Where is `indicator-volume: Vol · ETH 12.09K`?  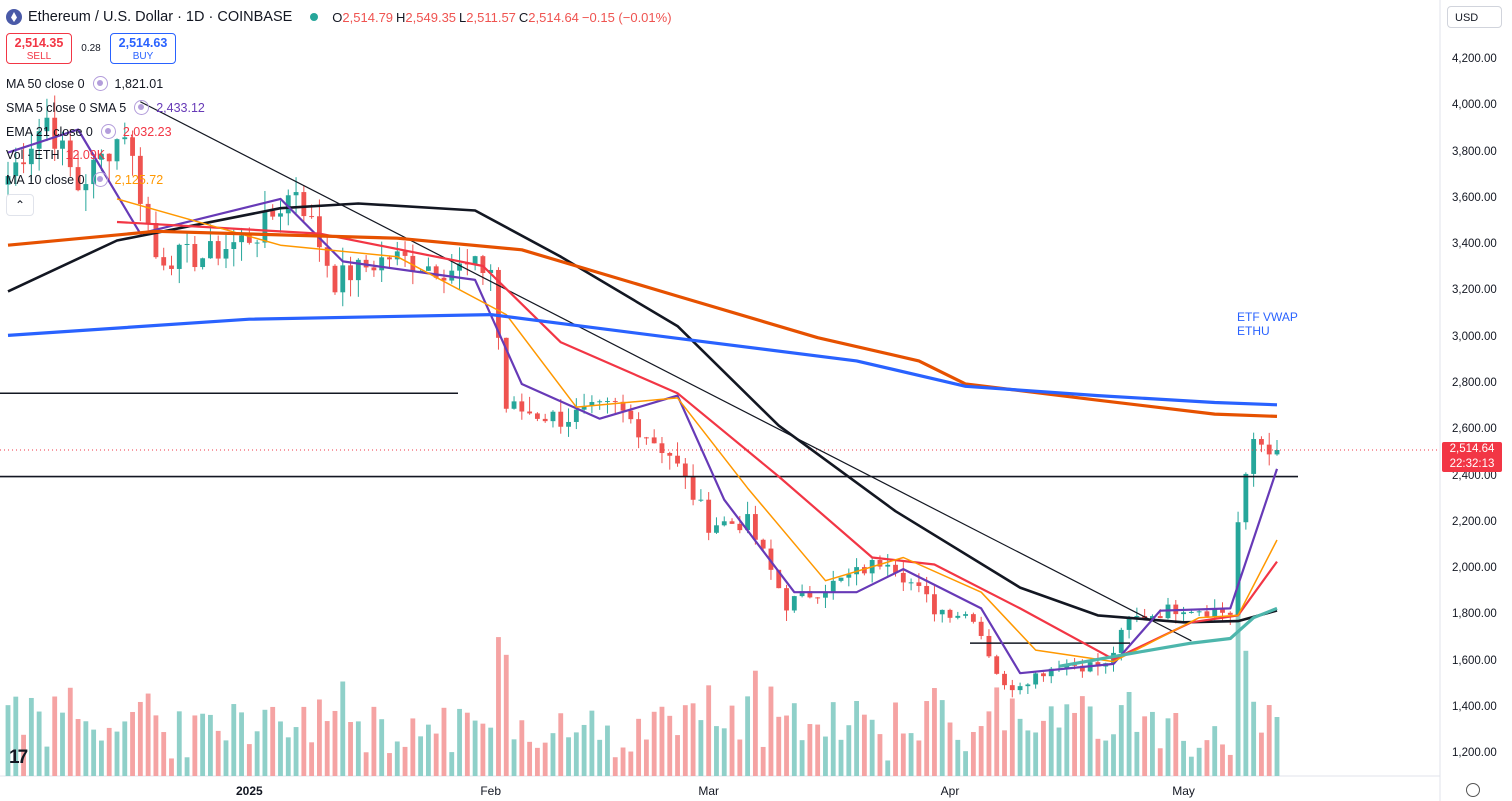 indicator-volume: Vol · ETH 12.09K is located at coordinates (55, 155).